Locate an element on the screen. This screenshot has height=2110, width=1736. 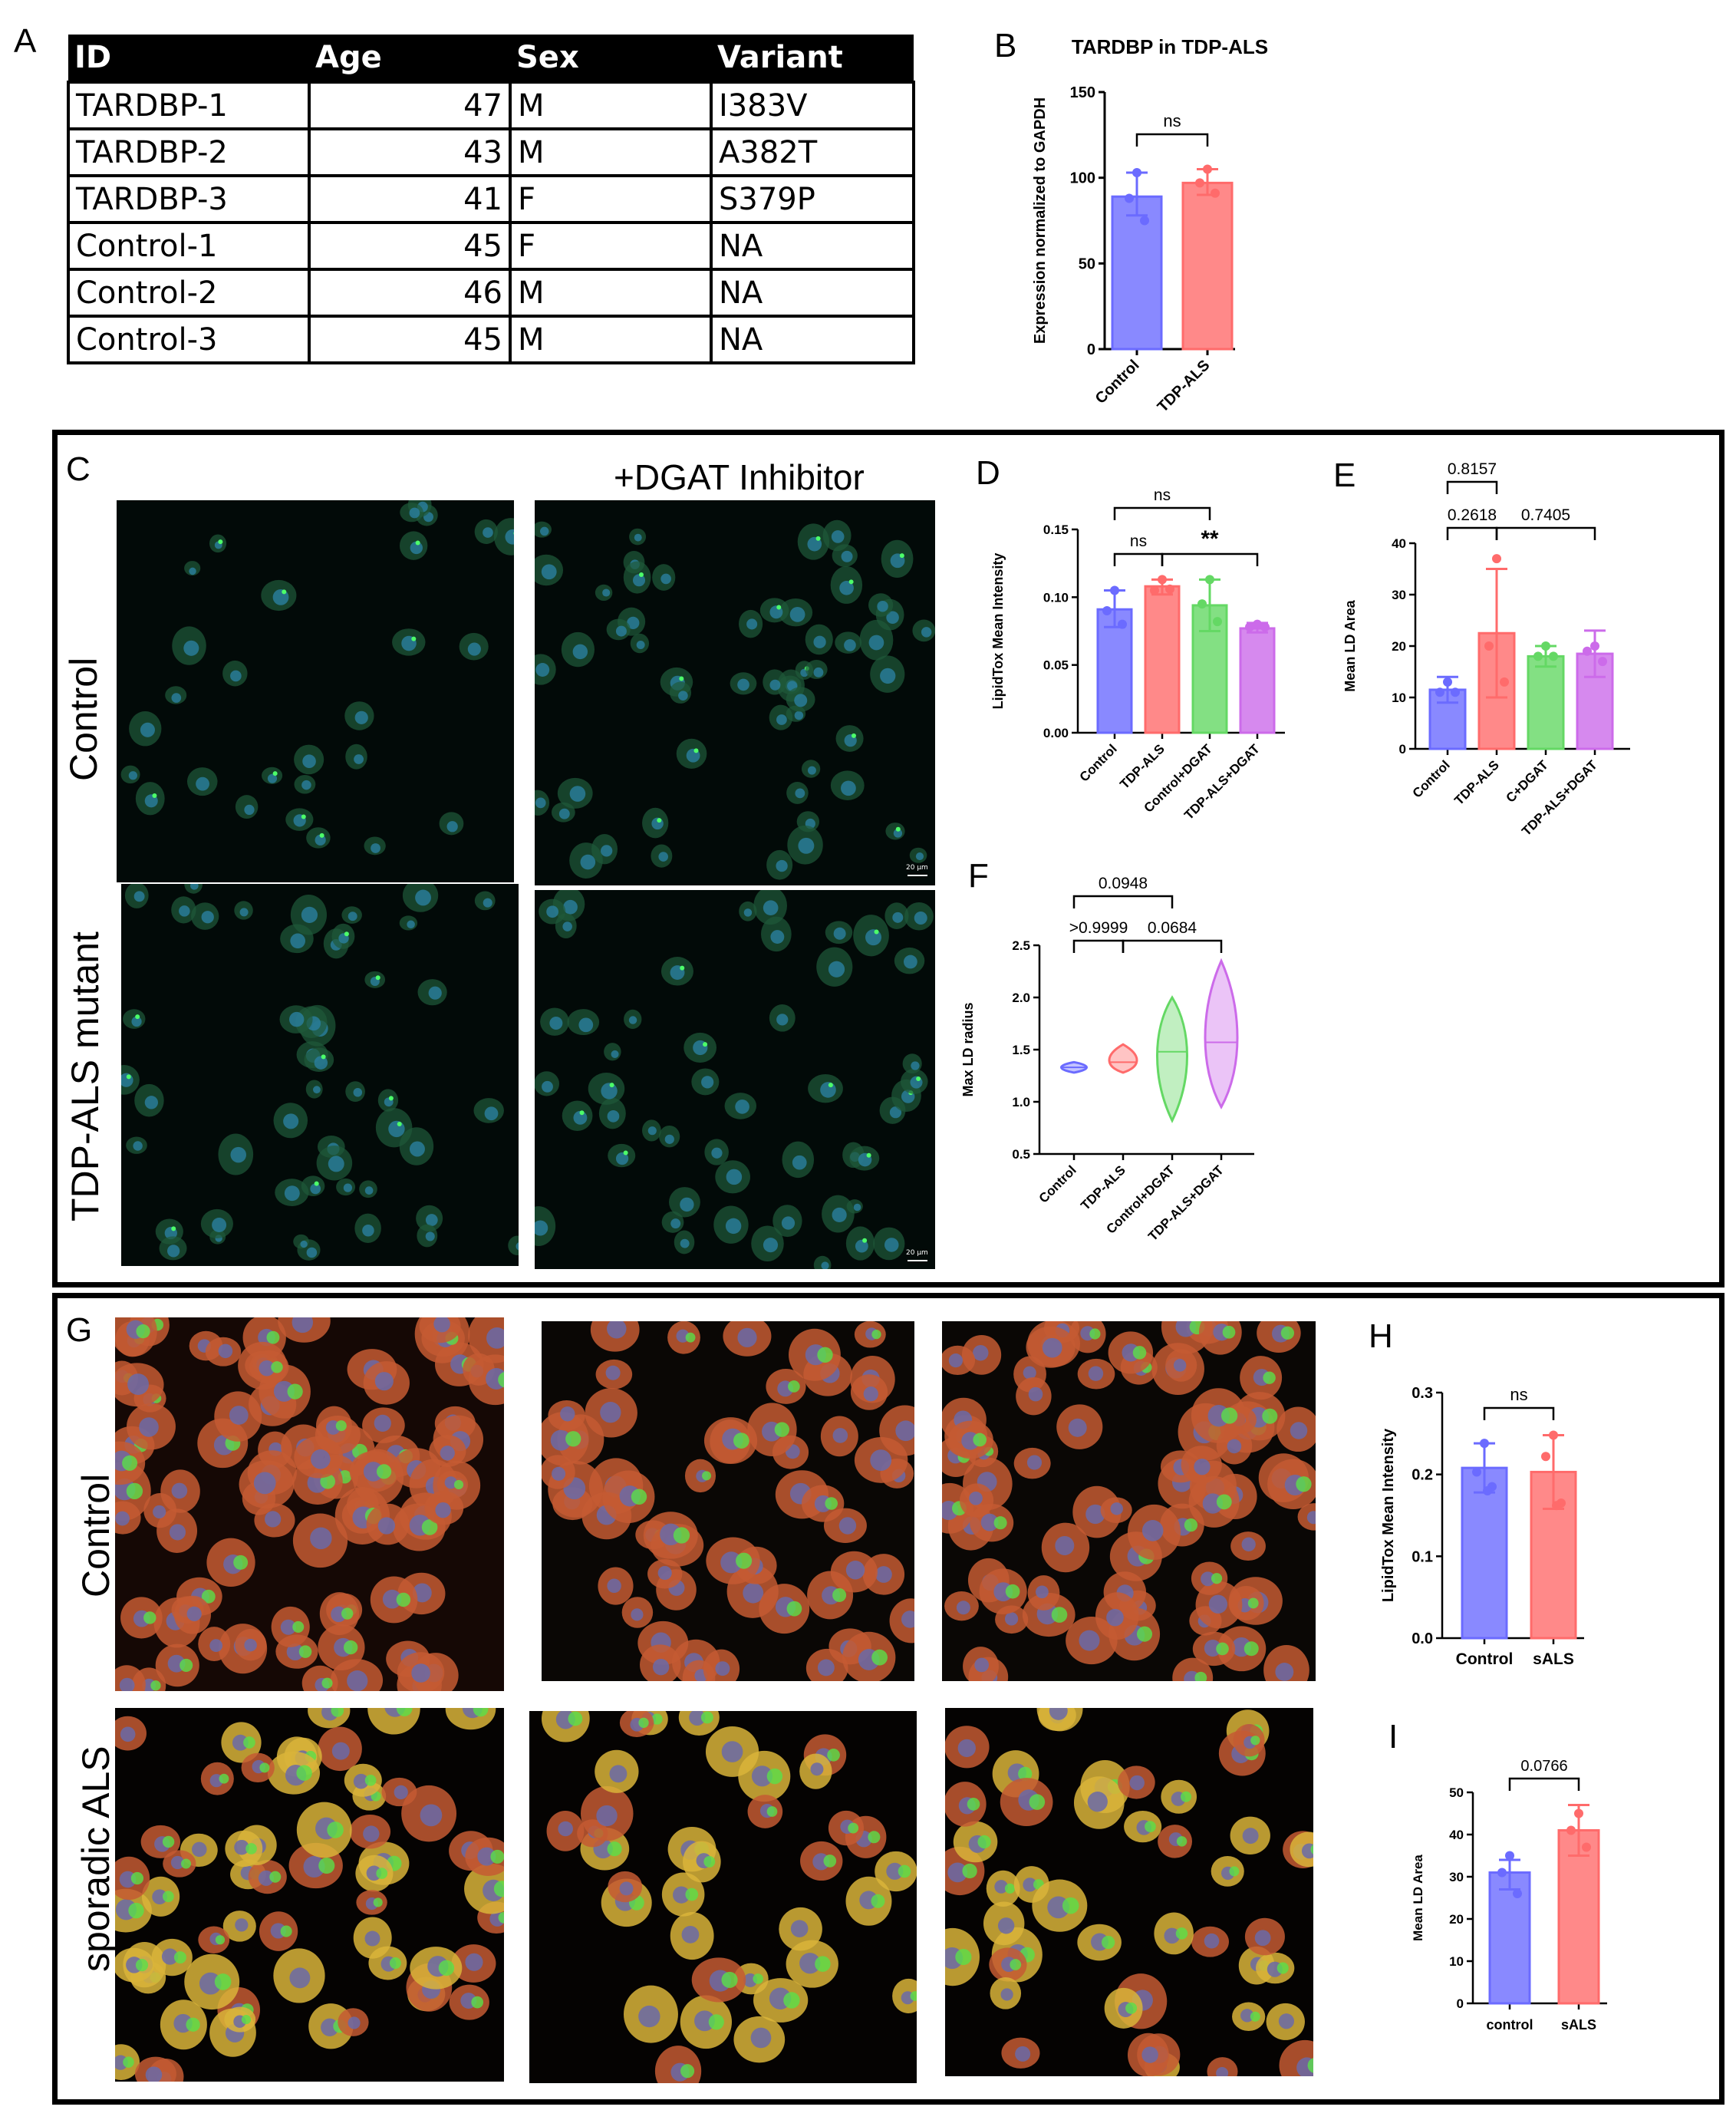
comparison-label: ns is located at coordinates (1172, 120).